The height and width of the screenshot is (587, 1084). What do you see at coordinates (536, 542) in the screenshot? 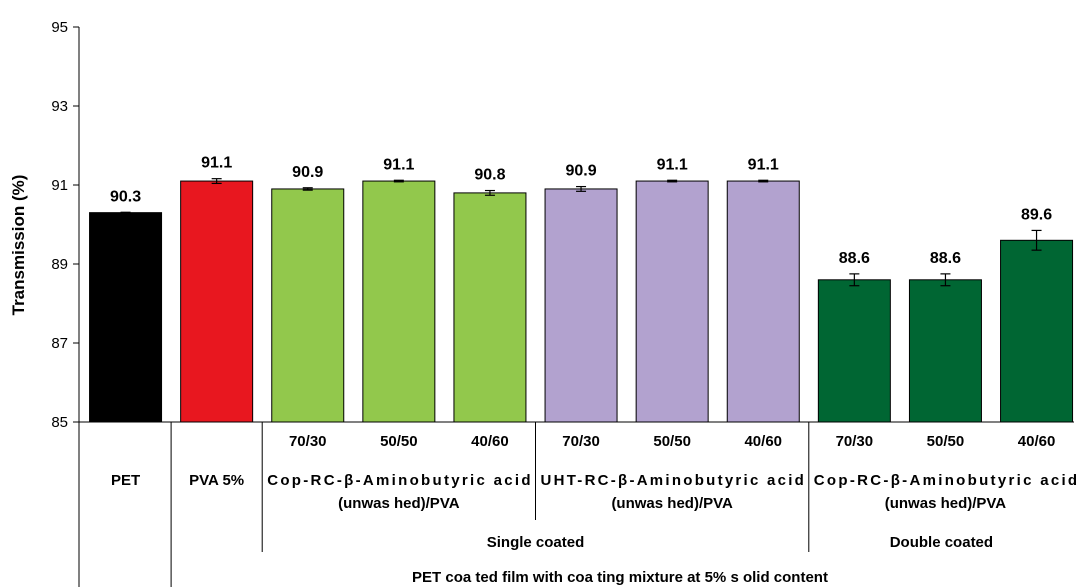
I see `coating-label-single: Single coated` at bounding box center [536, 542].